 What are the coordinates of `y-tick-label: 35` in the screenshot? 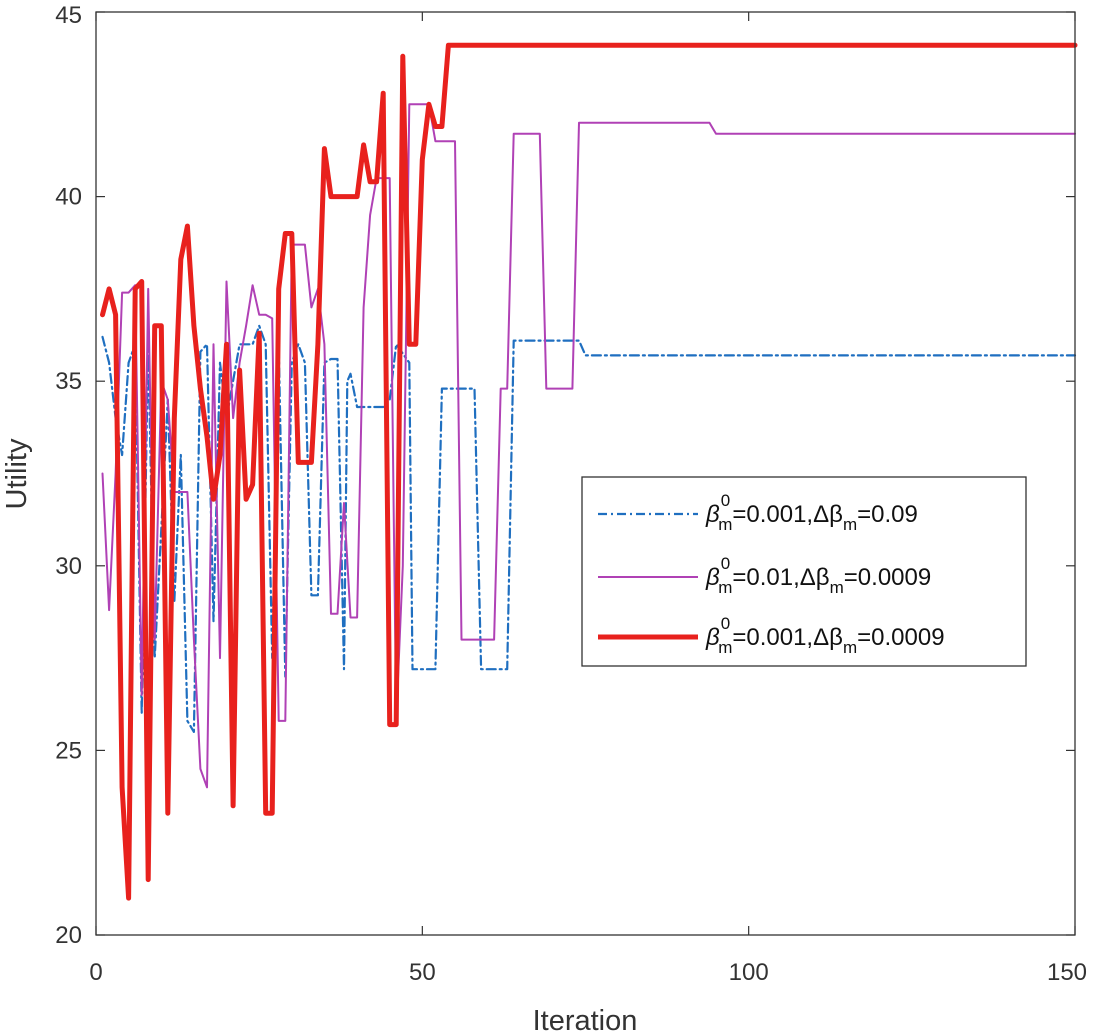 It's located at (68, 381).